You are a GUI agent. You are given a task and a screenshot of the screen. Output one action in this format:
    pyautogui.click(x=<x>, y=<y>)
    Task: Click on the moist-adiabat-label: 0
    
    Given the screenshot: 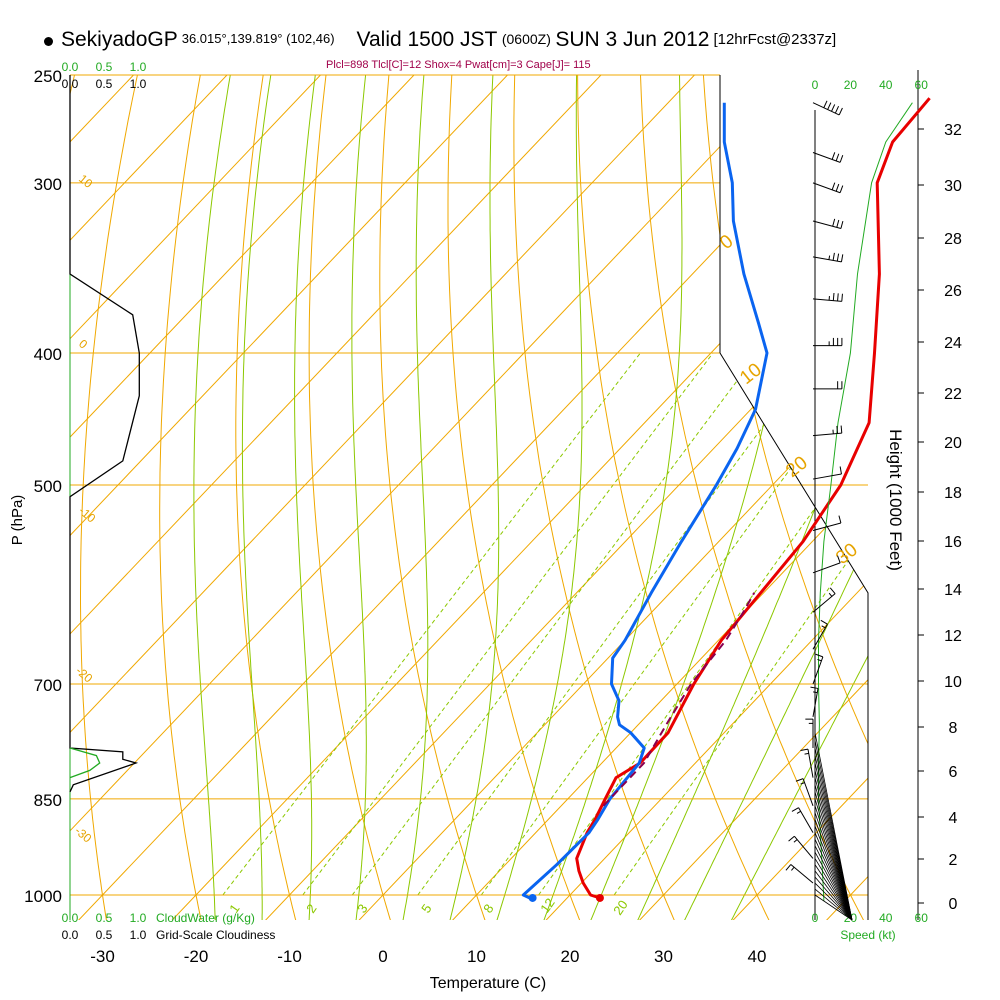 What is the action you would take?
    pyautogui.click(x=726, y=242)
    